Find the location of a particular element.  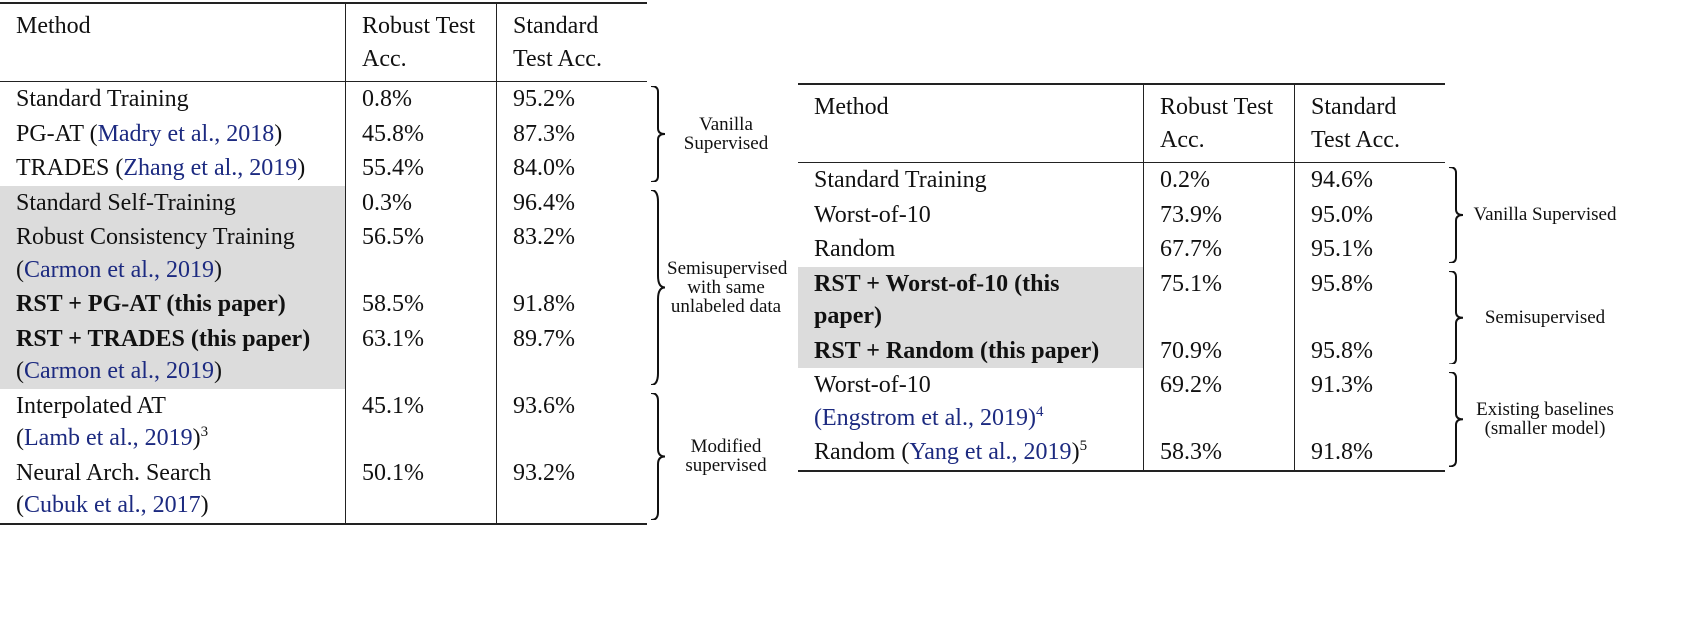

method-text: Standard Training is located at coordinates (102, 99).